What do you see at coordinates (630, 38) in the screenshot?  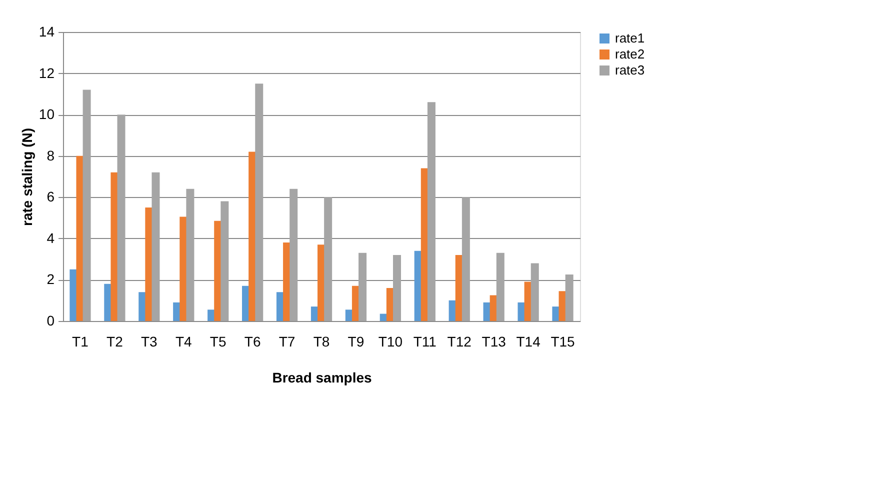 I see `legend-label: rate1` at bounding box center [630, 38].